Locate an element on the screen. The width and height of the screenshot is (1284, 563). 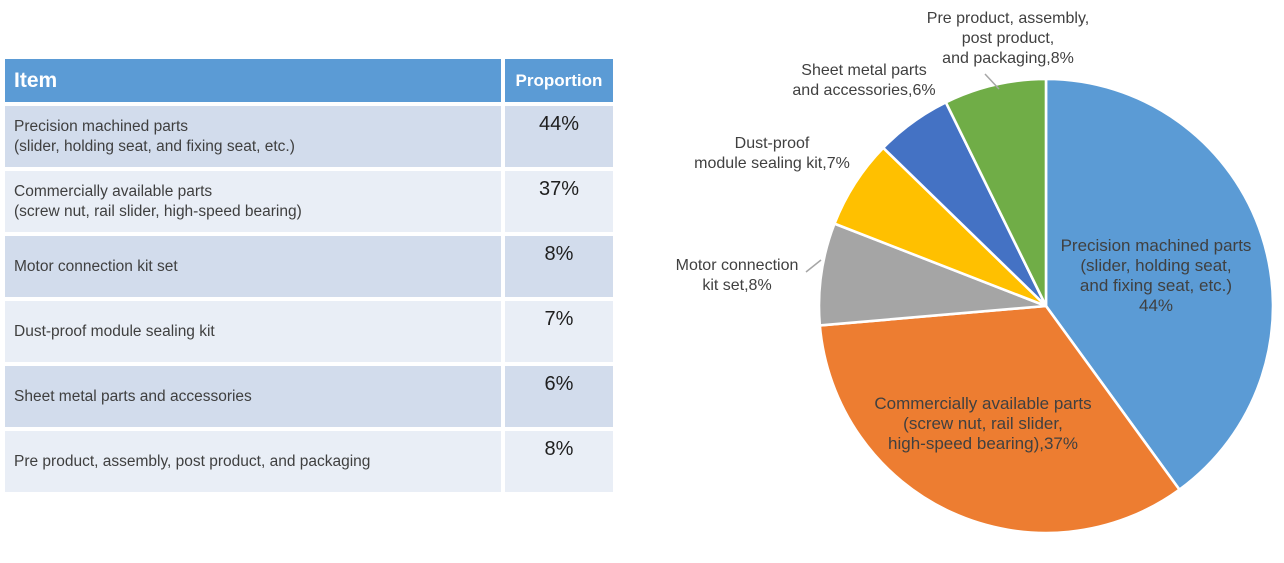
column-header-proportion: Proportion is located at coordinates (559, 80).